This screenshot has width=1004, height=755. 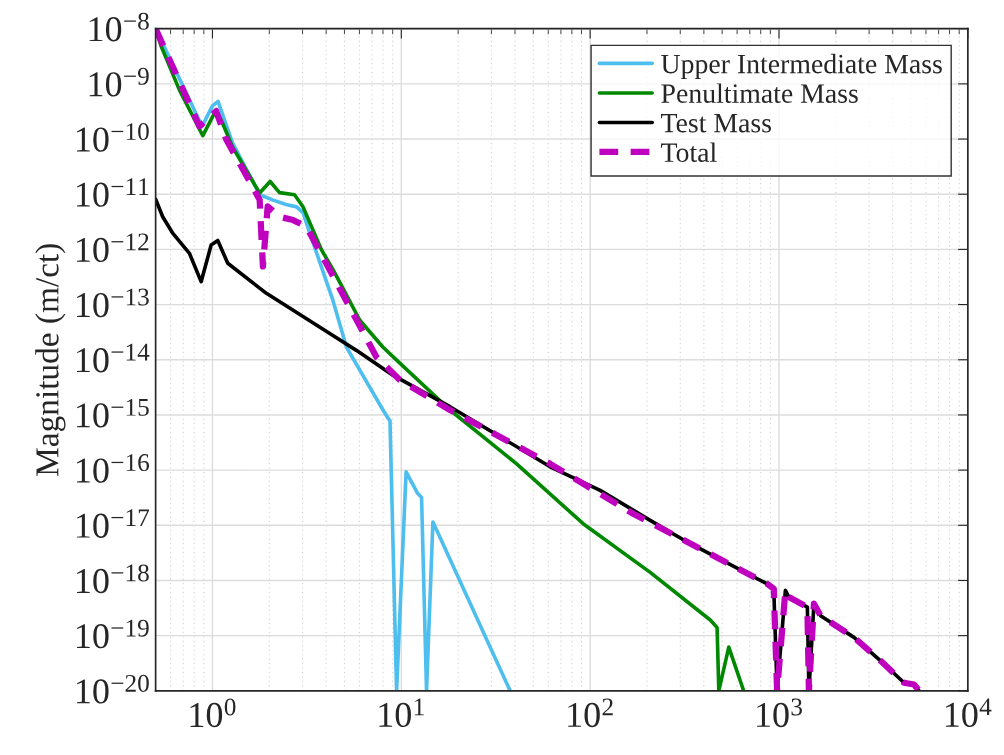 I want to click on y-tick-label: 10$^{−9}$, so click(x=119, y=82).